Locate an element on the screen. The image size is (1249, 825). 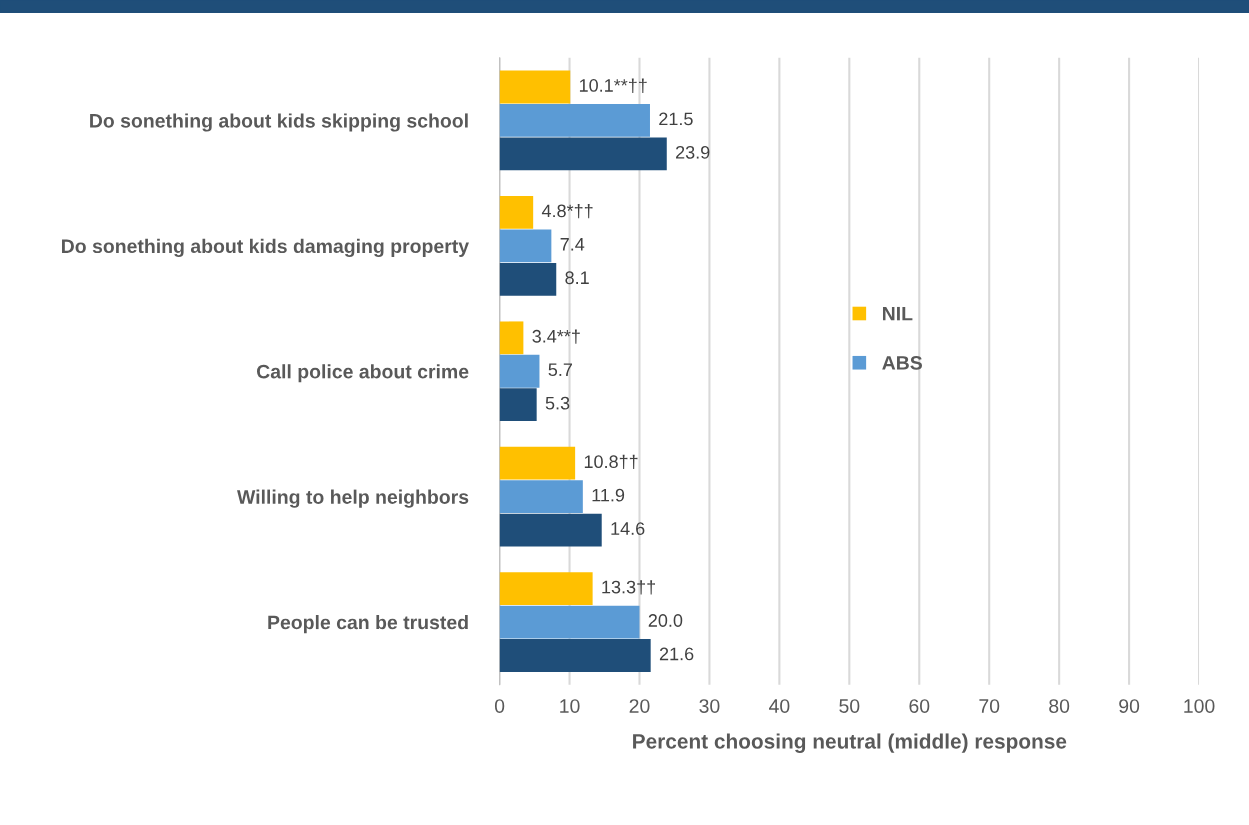
data-label: 10.8†† is located at coordinates (611, 462).